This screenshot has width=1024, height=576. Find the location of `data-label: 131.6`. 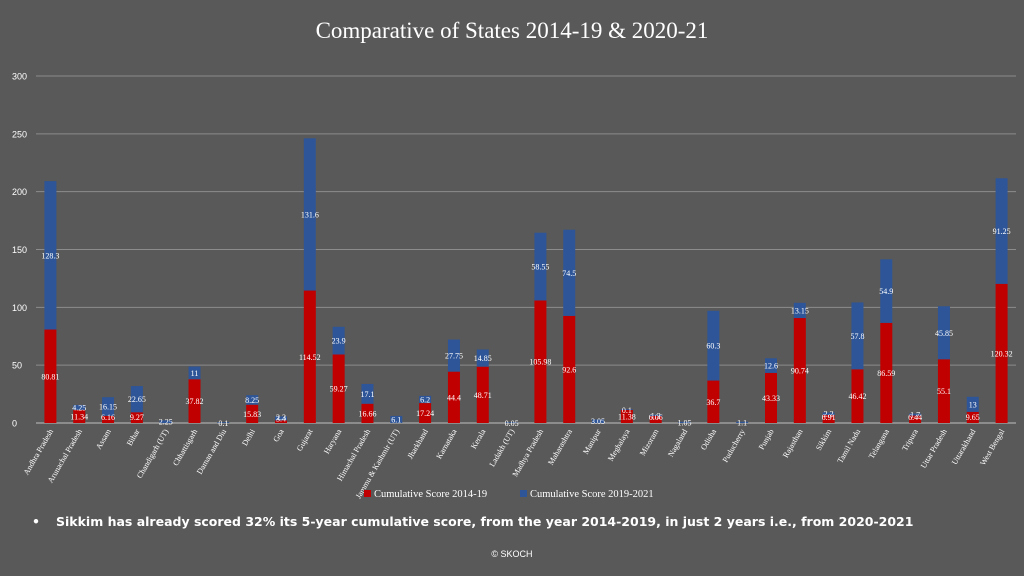

data-label: 131.6 is located at coordinates (310, 214).